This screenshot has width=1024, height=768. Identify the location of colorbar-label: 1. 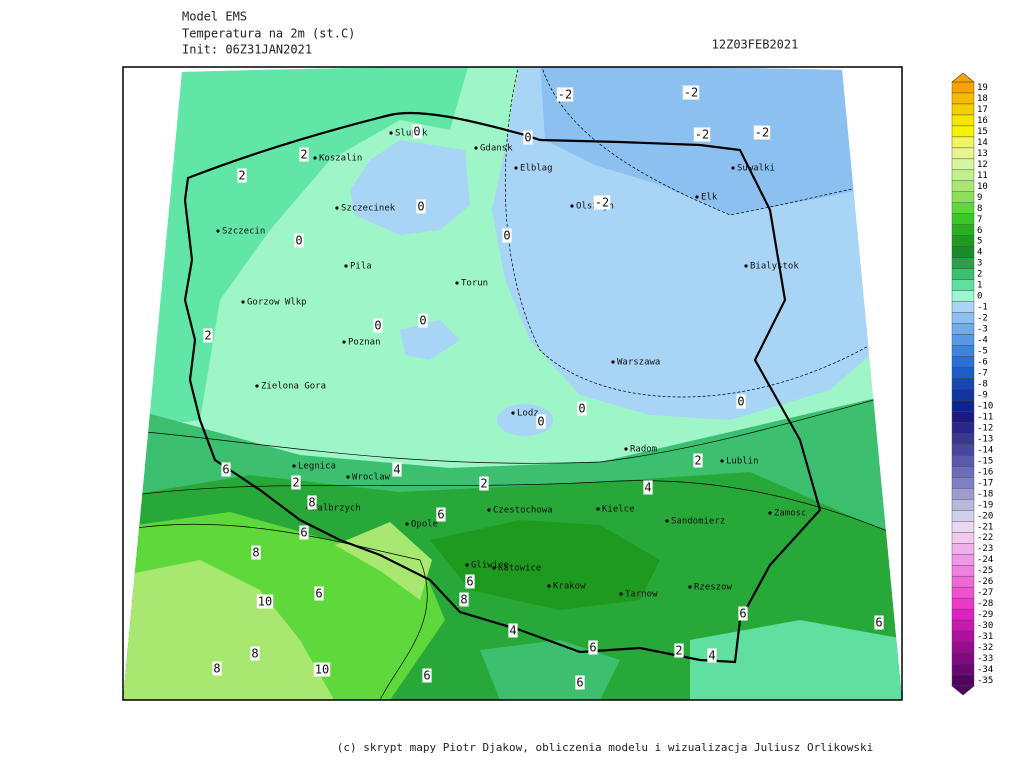
(979, 286).